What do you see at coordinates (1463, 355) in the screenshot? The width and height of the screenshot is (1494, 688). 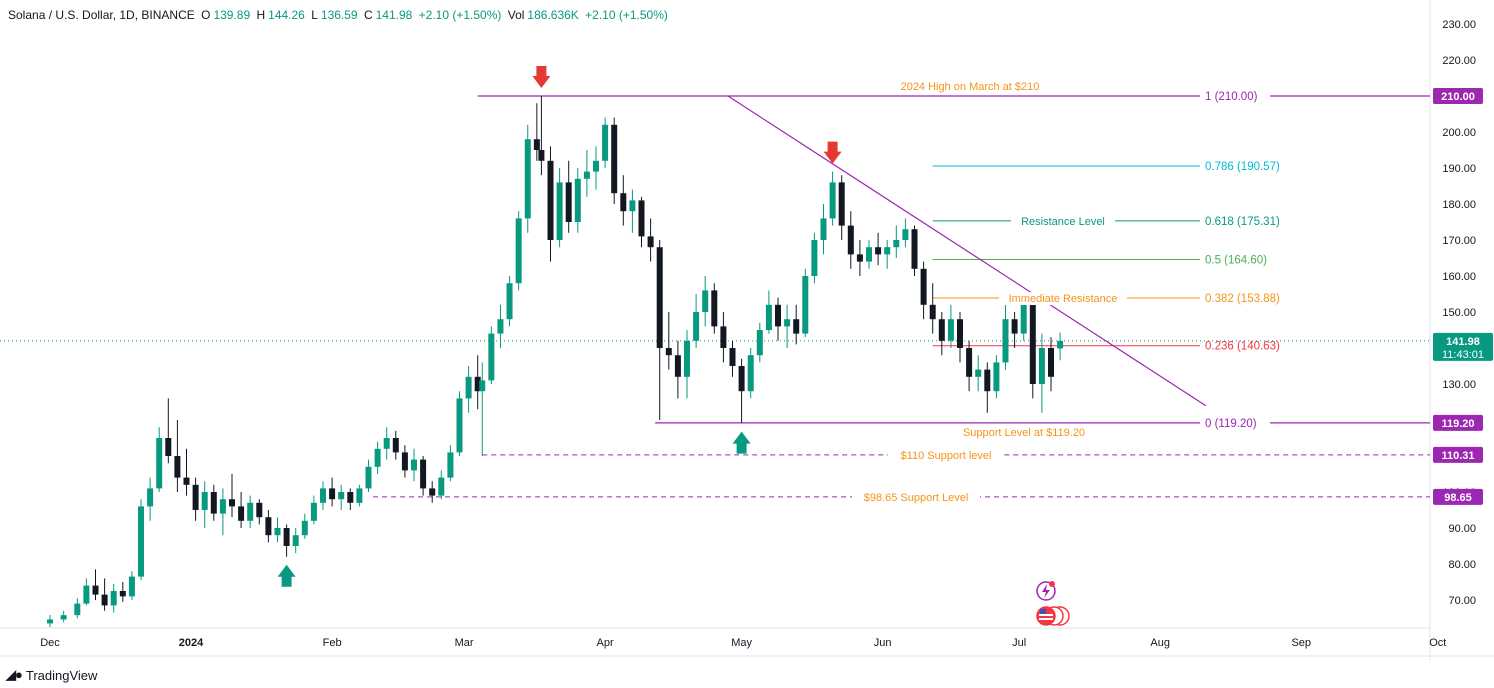 I see `bar-countdown-text: 11:43:01` at bounding box center [1463, 355].